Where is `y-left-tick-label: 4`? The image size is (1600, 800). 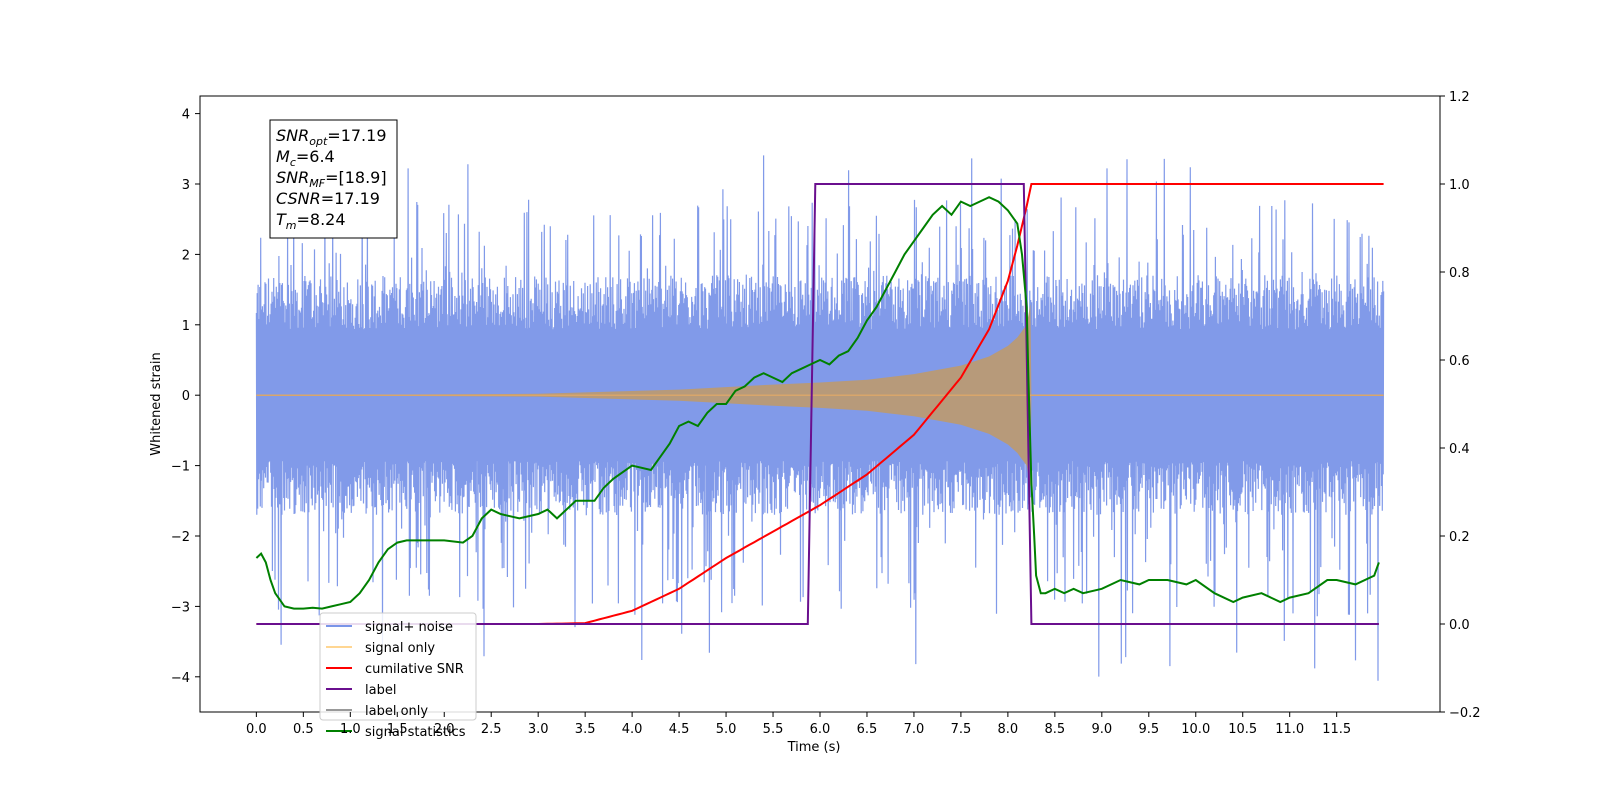 y-left-tick-label: 4 is located at coordinates (186, 115).